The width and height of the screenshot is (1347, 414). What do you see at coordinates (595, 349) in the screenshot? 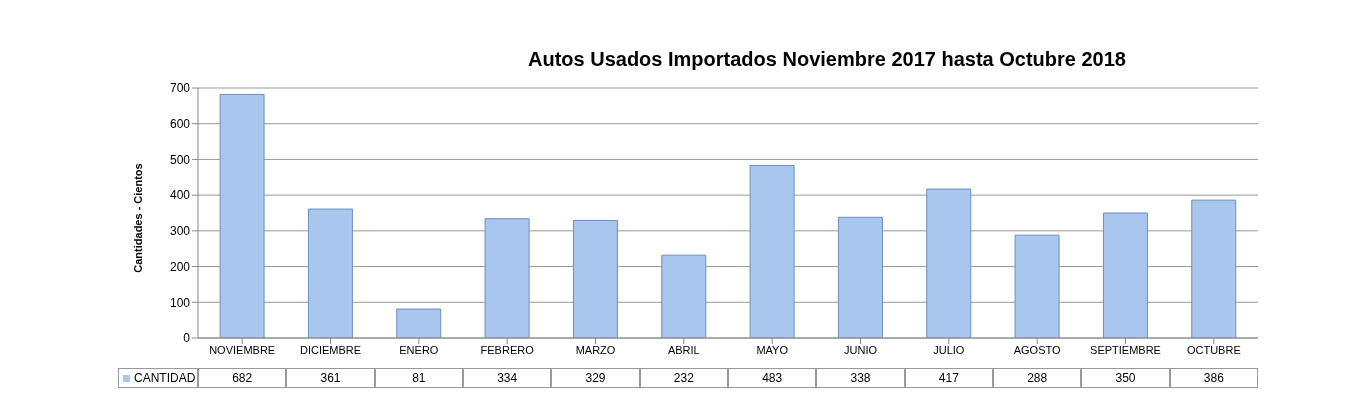
I see `x-tick-label: MARZO` at bounding box center [595, 349].